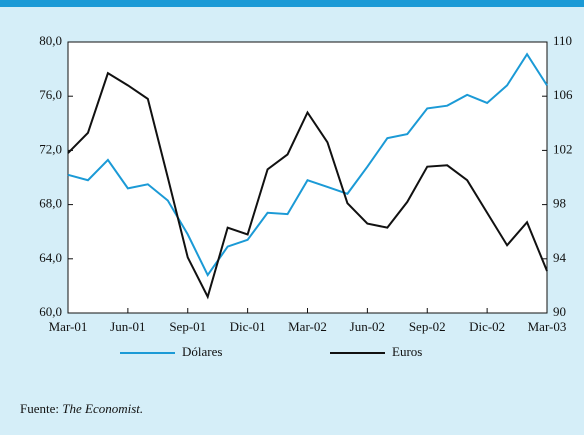 The height and width of the screenshot is (435, 584). I want to click on y-tick-label: 80,0, so click(50, 40).